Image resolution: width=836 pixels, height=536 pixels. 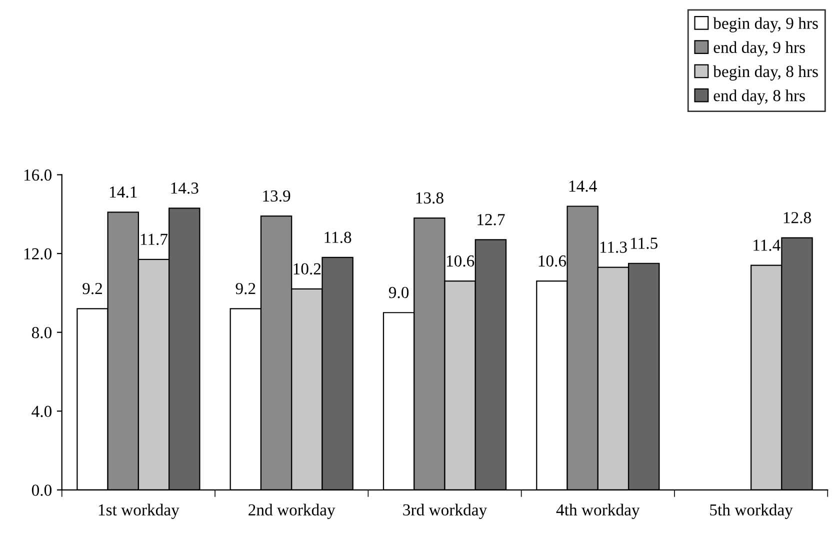 What do you see at coordinates (759, 48) in the screenshot?
I see `legend-label: end day, 9 hrs` at bounding box center [759, 48].